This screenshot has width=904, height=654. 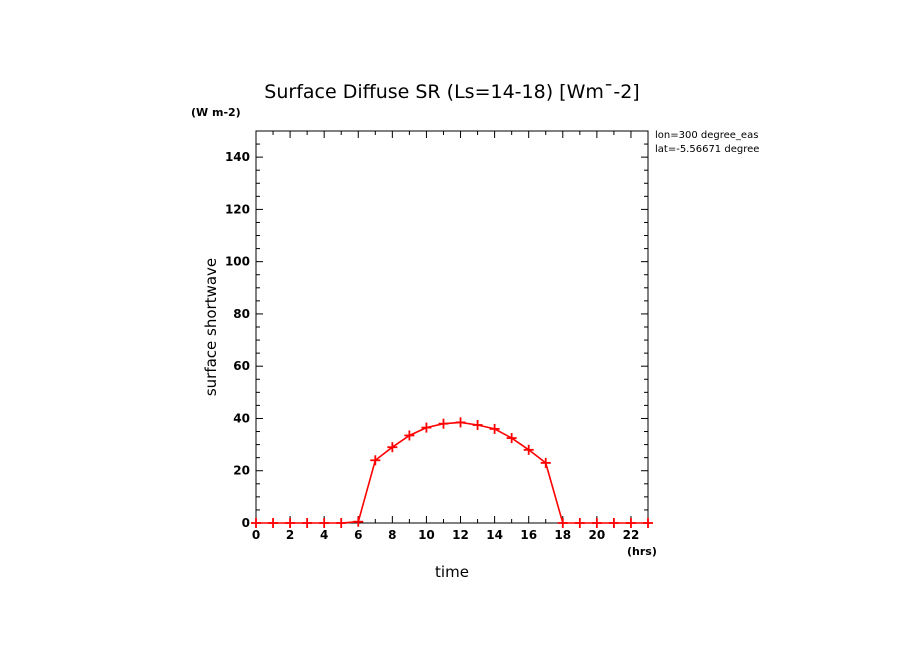 What do you see at coordinates (631, 535) in the screenshot?
I see `x-tick-label: 22` at bounding box center [631, 535].